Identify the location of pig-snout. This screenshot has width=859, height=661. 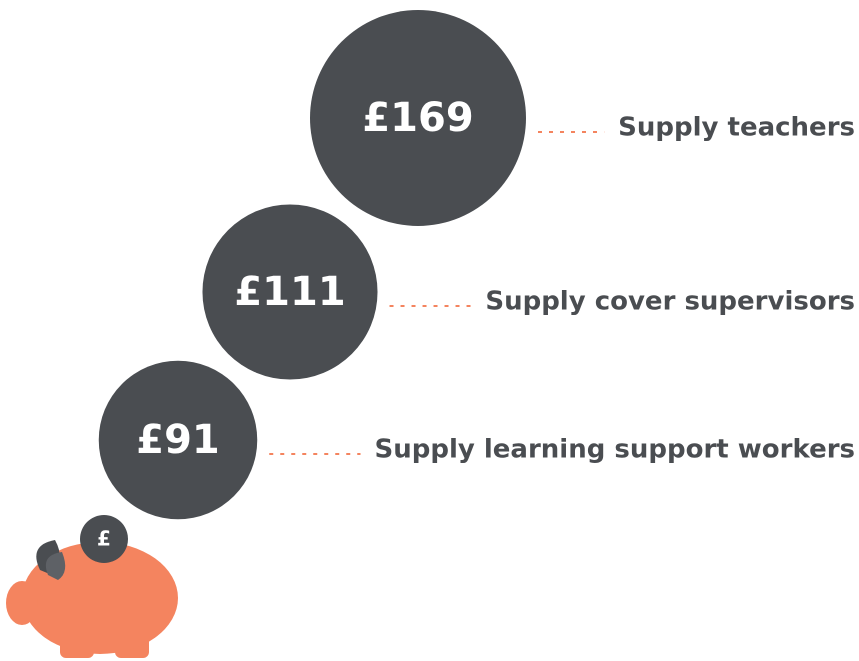
(22, 603).